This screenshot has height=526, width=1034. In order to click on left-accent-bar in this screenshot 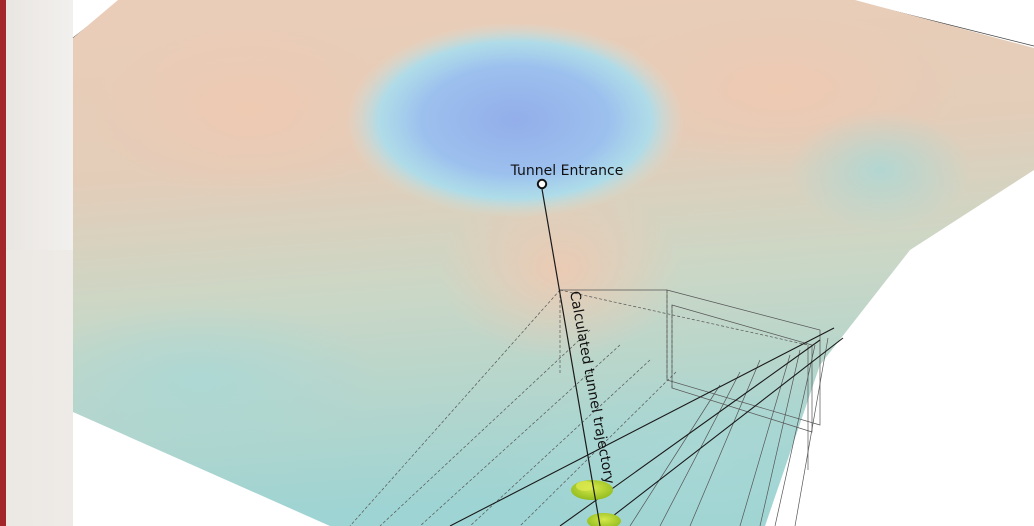, I will do `click(3, 263)`.